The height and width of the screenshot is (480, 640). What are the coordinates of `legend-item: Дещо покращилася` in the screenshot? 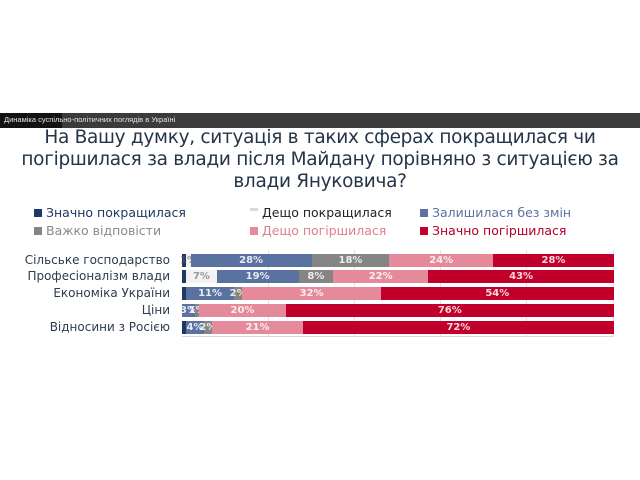 It's located at (321, 212).